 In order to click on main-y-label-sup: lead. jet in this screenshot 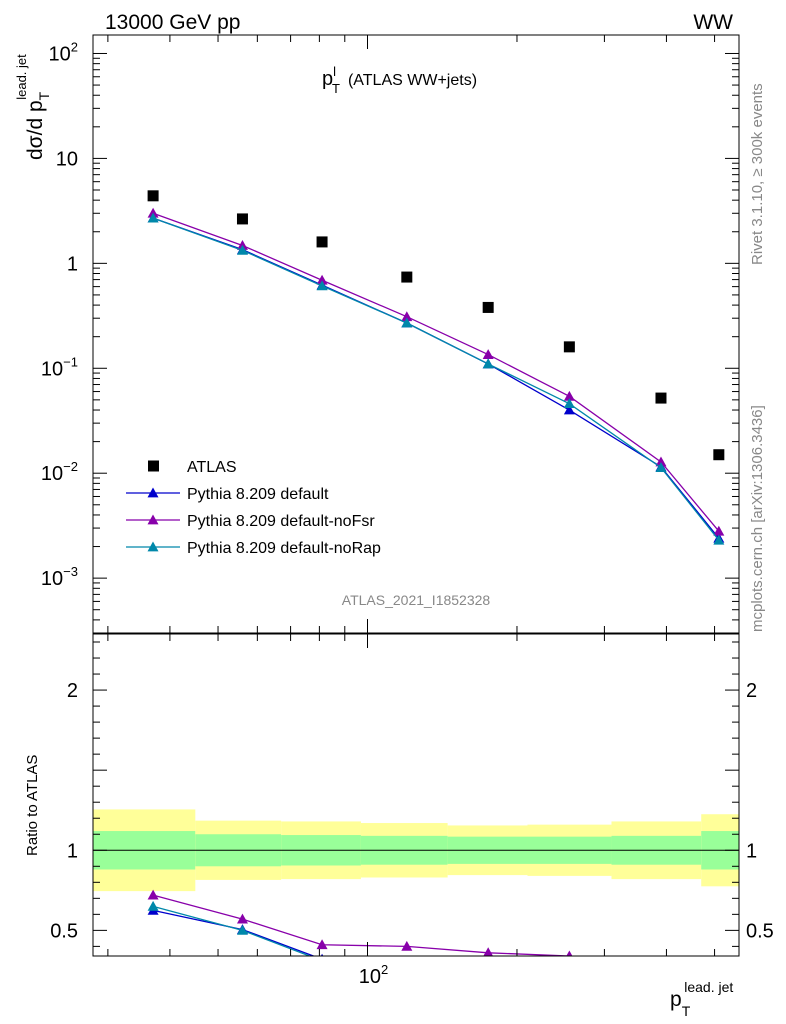, I will do `click(21, 77)`.